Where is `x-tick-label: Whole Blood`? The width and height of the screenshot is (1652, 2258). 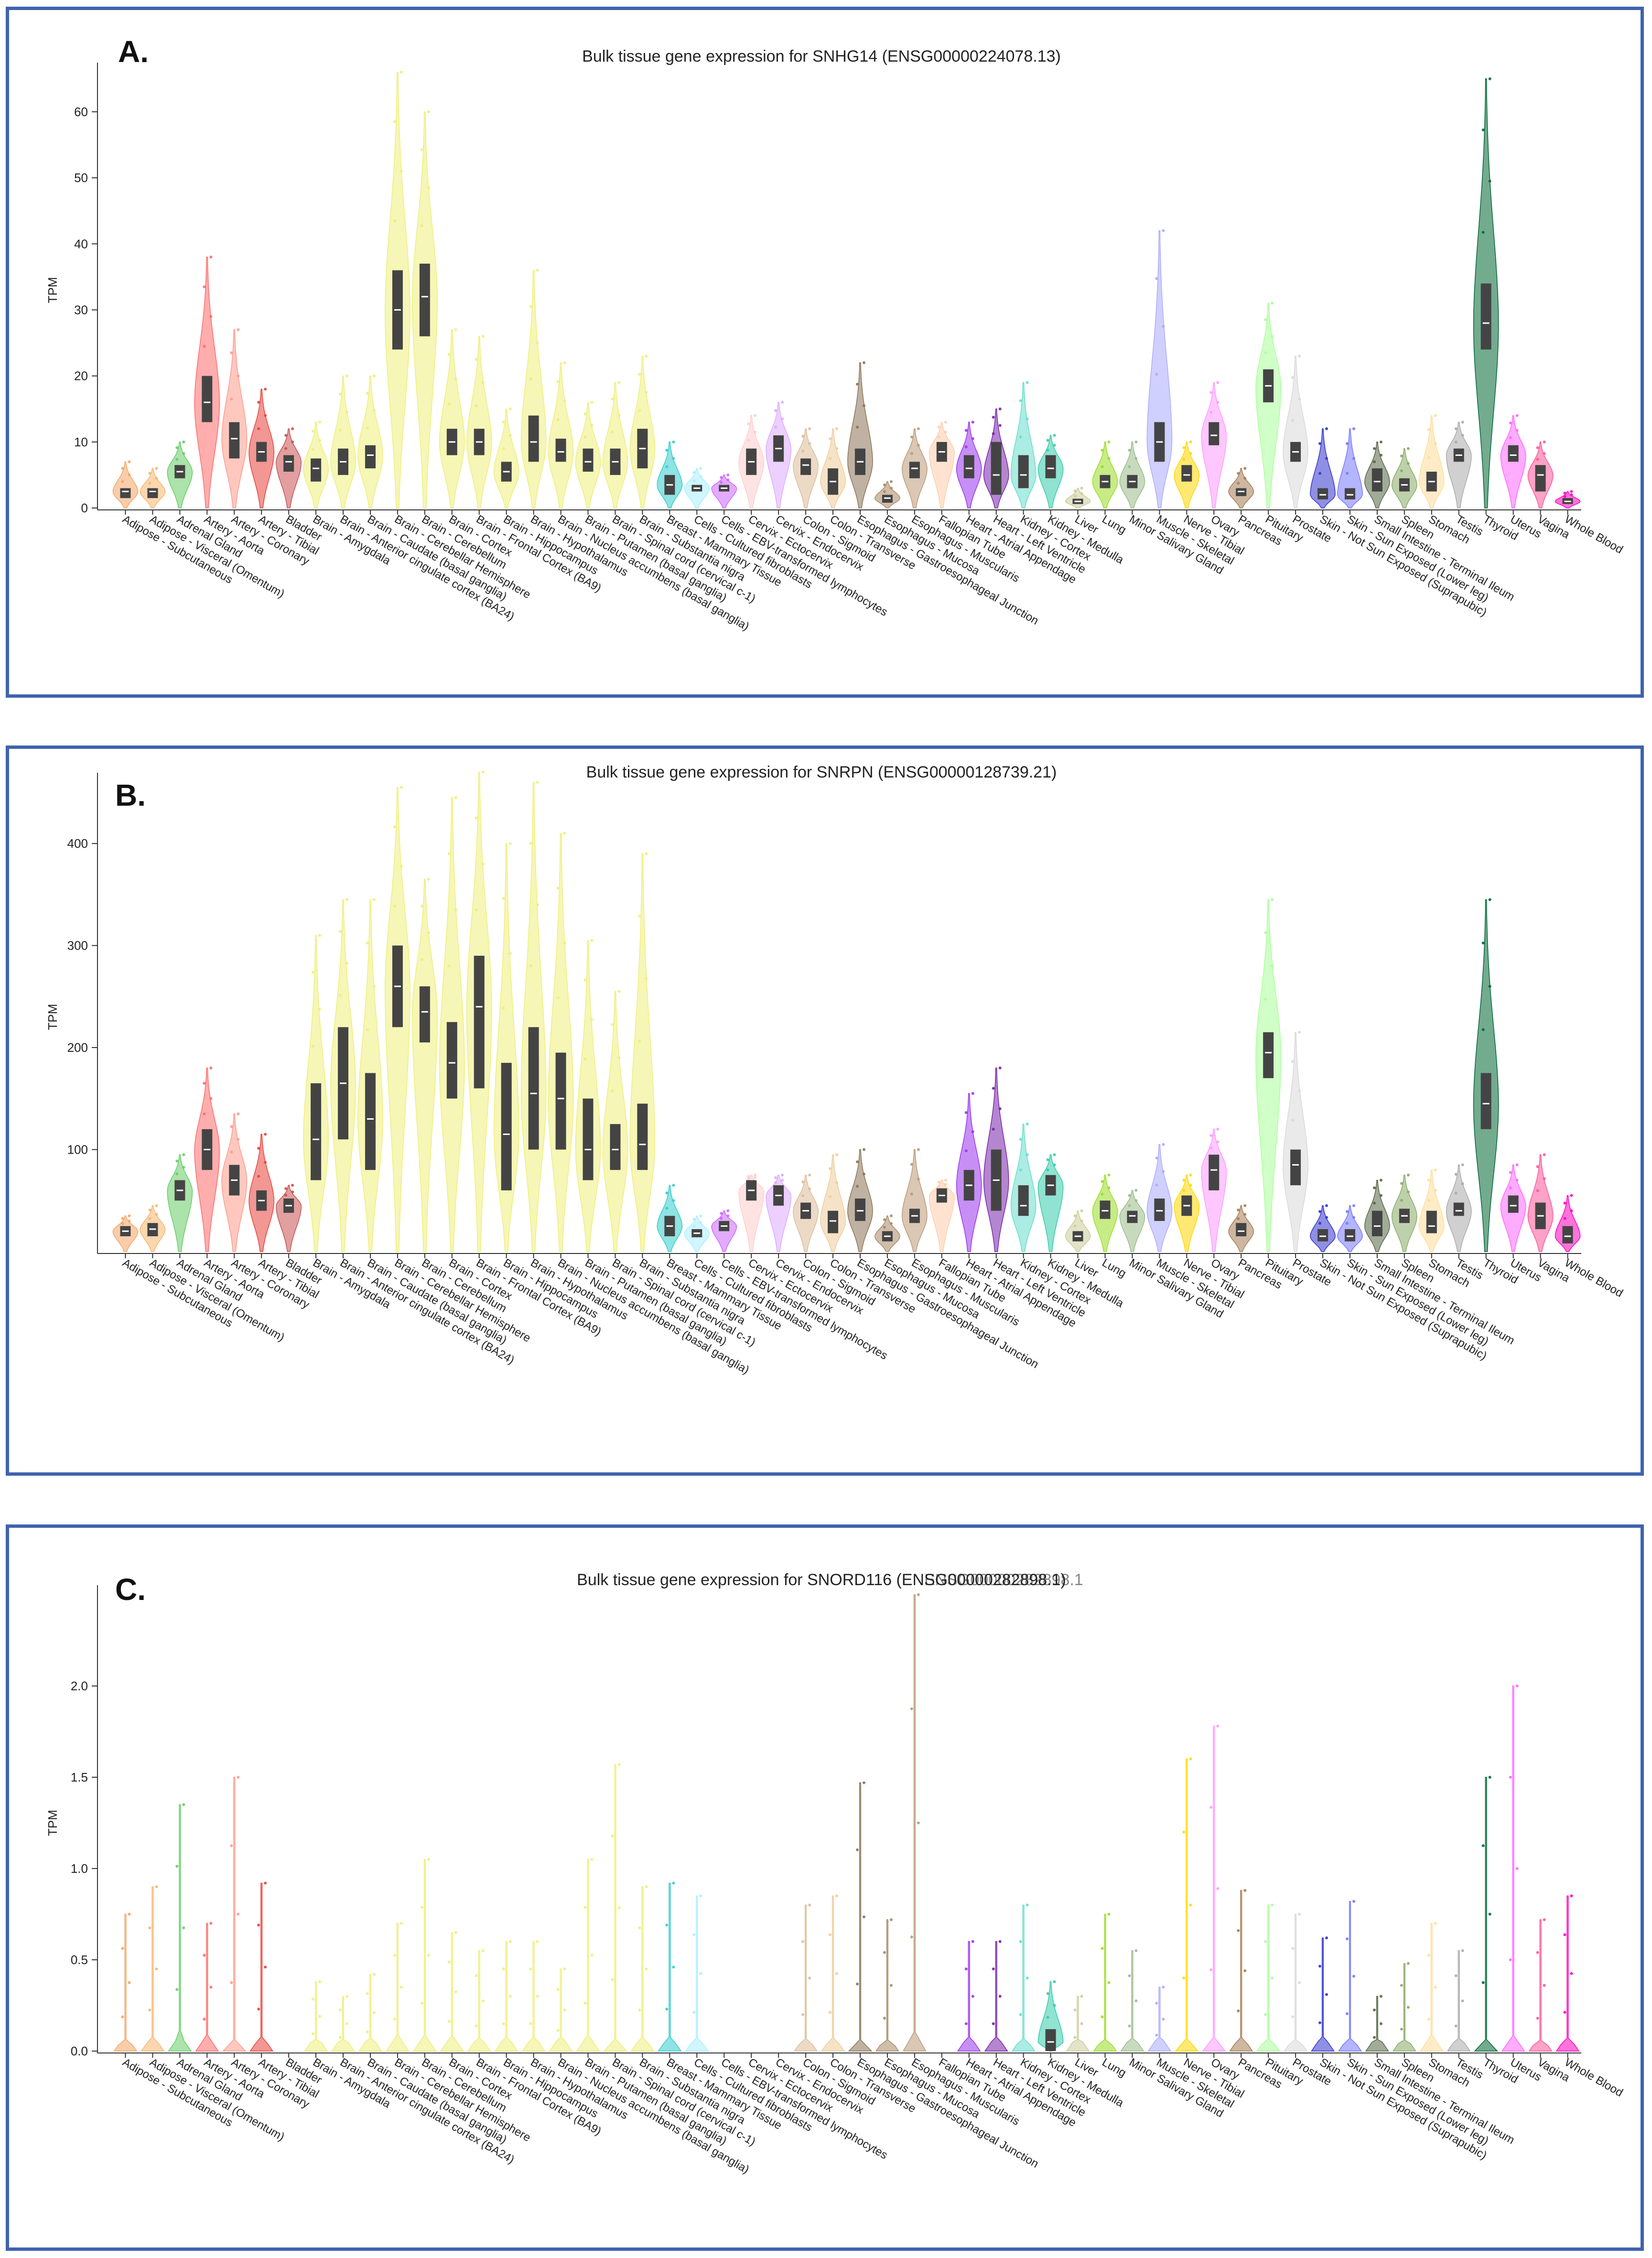
x-tick-label: Whole Blood is located at coordinates (1594, 2078).